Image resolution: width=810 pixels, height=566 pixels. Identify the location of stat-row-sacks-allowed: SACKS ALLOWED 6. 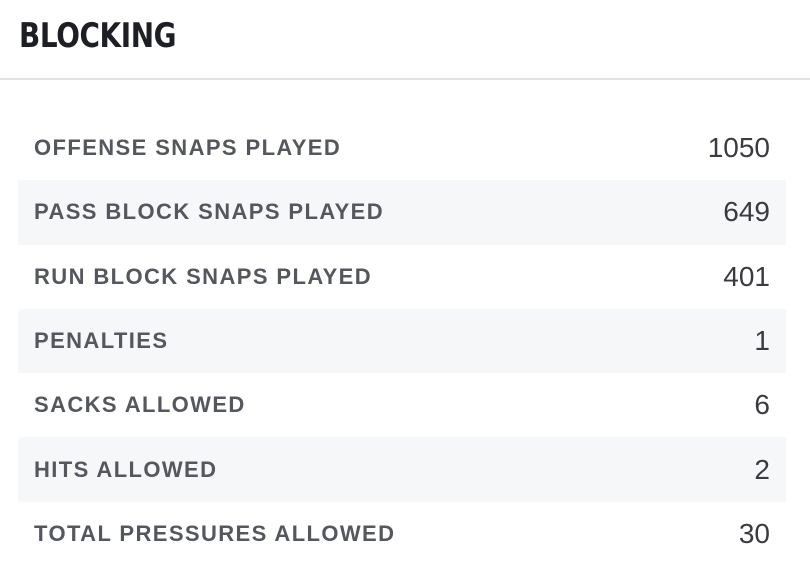
(402, 405).